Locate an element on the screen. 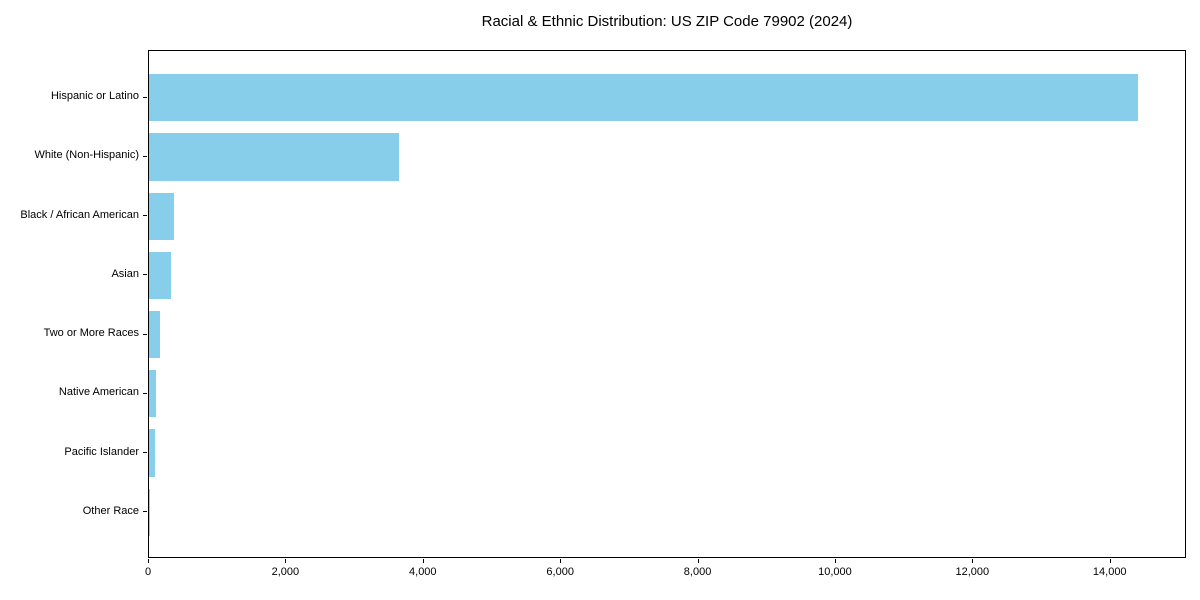 Image resolution: width=1200 pixels, height=600 pixels. y-axis-label: Two or More Races is located at coordinates (91, 333).